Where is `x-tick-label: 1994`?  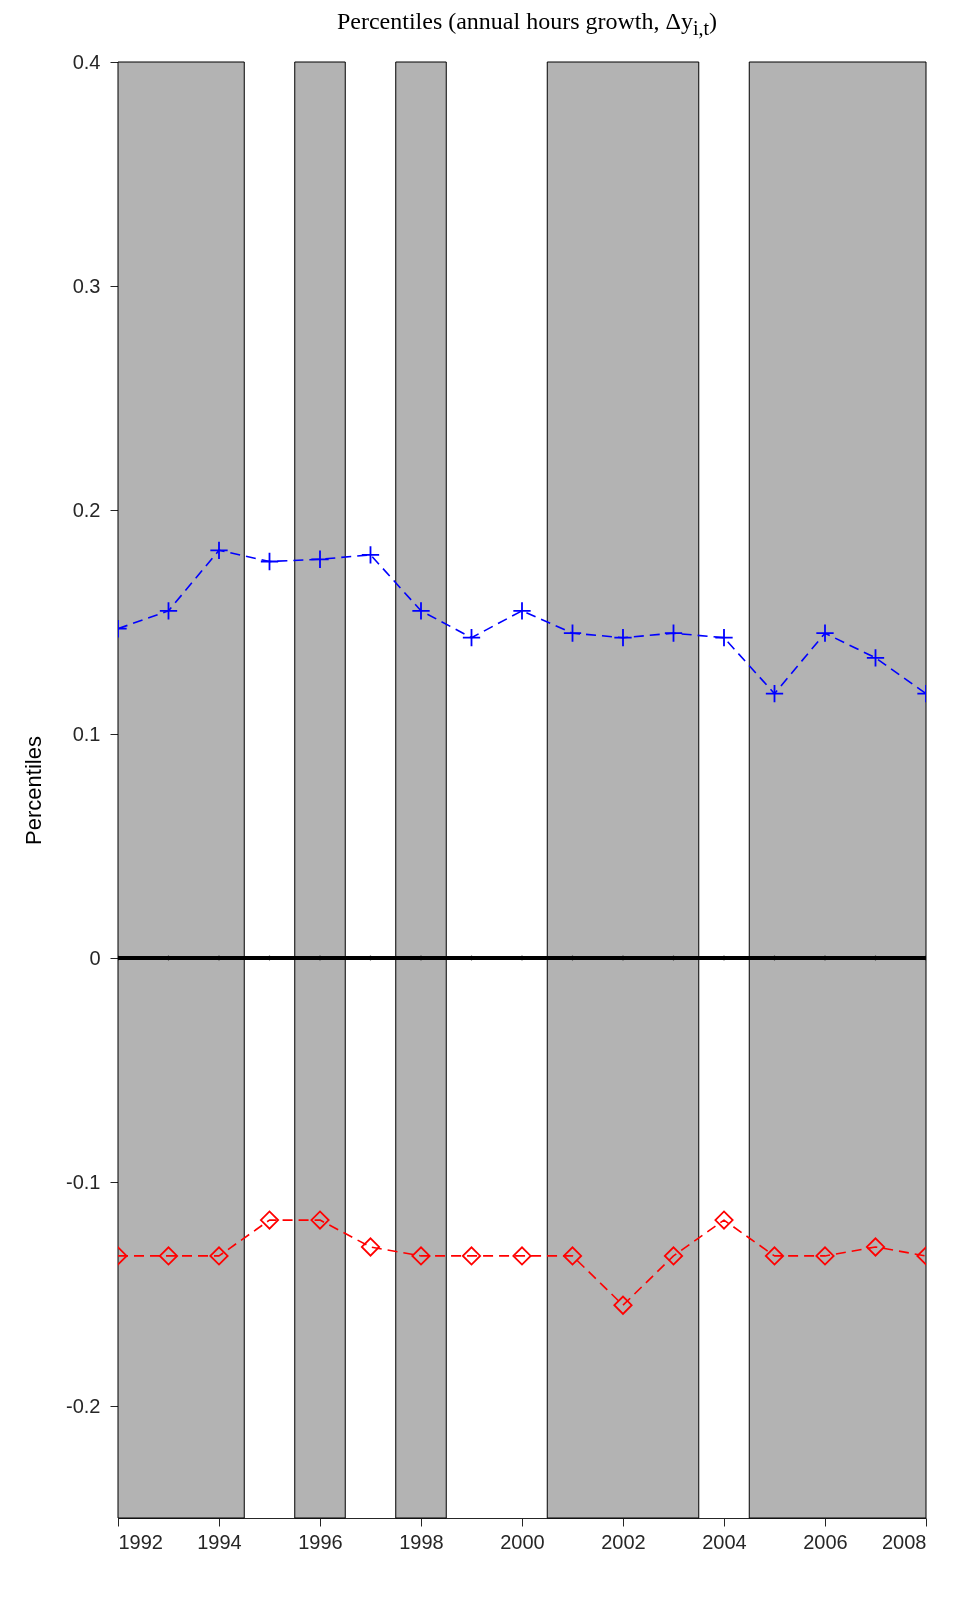
x-tick-label: 1994 is located at coordinates (219, 1541).